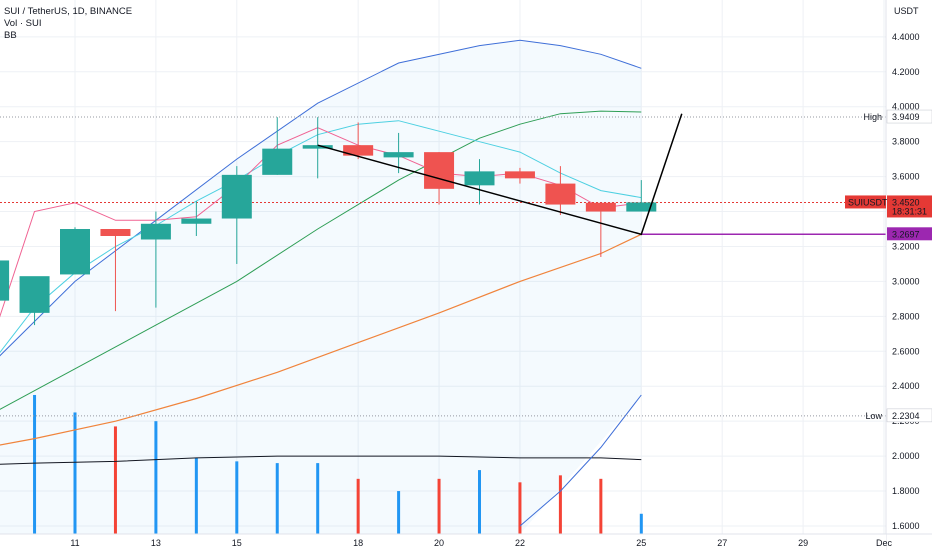  What do you see at coordinates (906, 351) in the screenshot?
I see `price-axis-tick: 2.6000` at bounding box center [906, 351].